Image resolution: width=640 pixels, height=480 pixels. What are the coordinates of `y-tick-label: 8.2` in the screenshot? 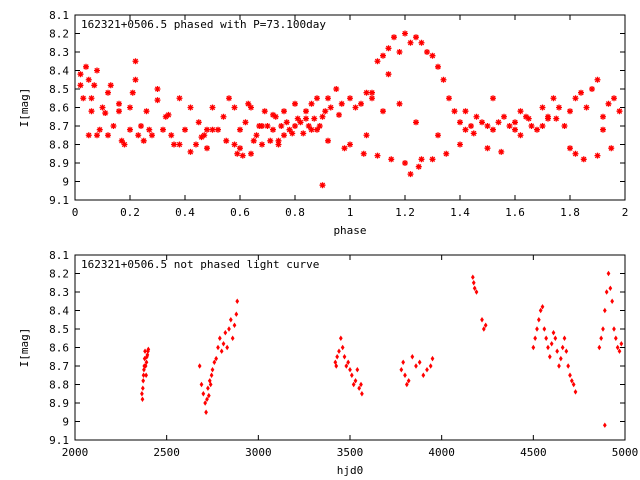 It's located at (59, 274).